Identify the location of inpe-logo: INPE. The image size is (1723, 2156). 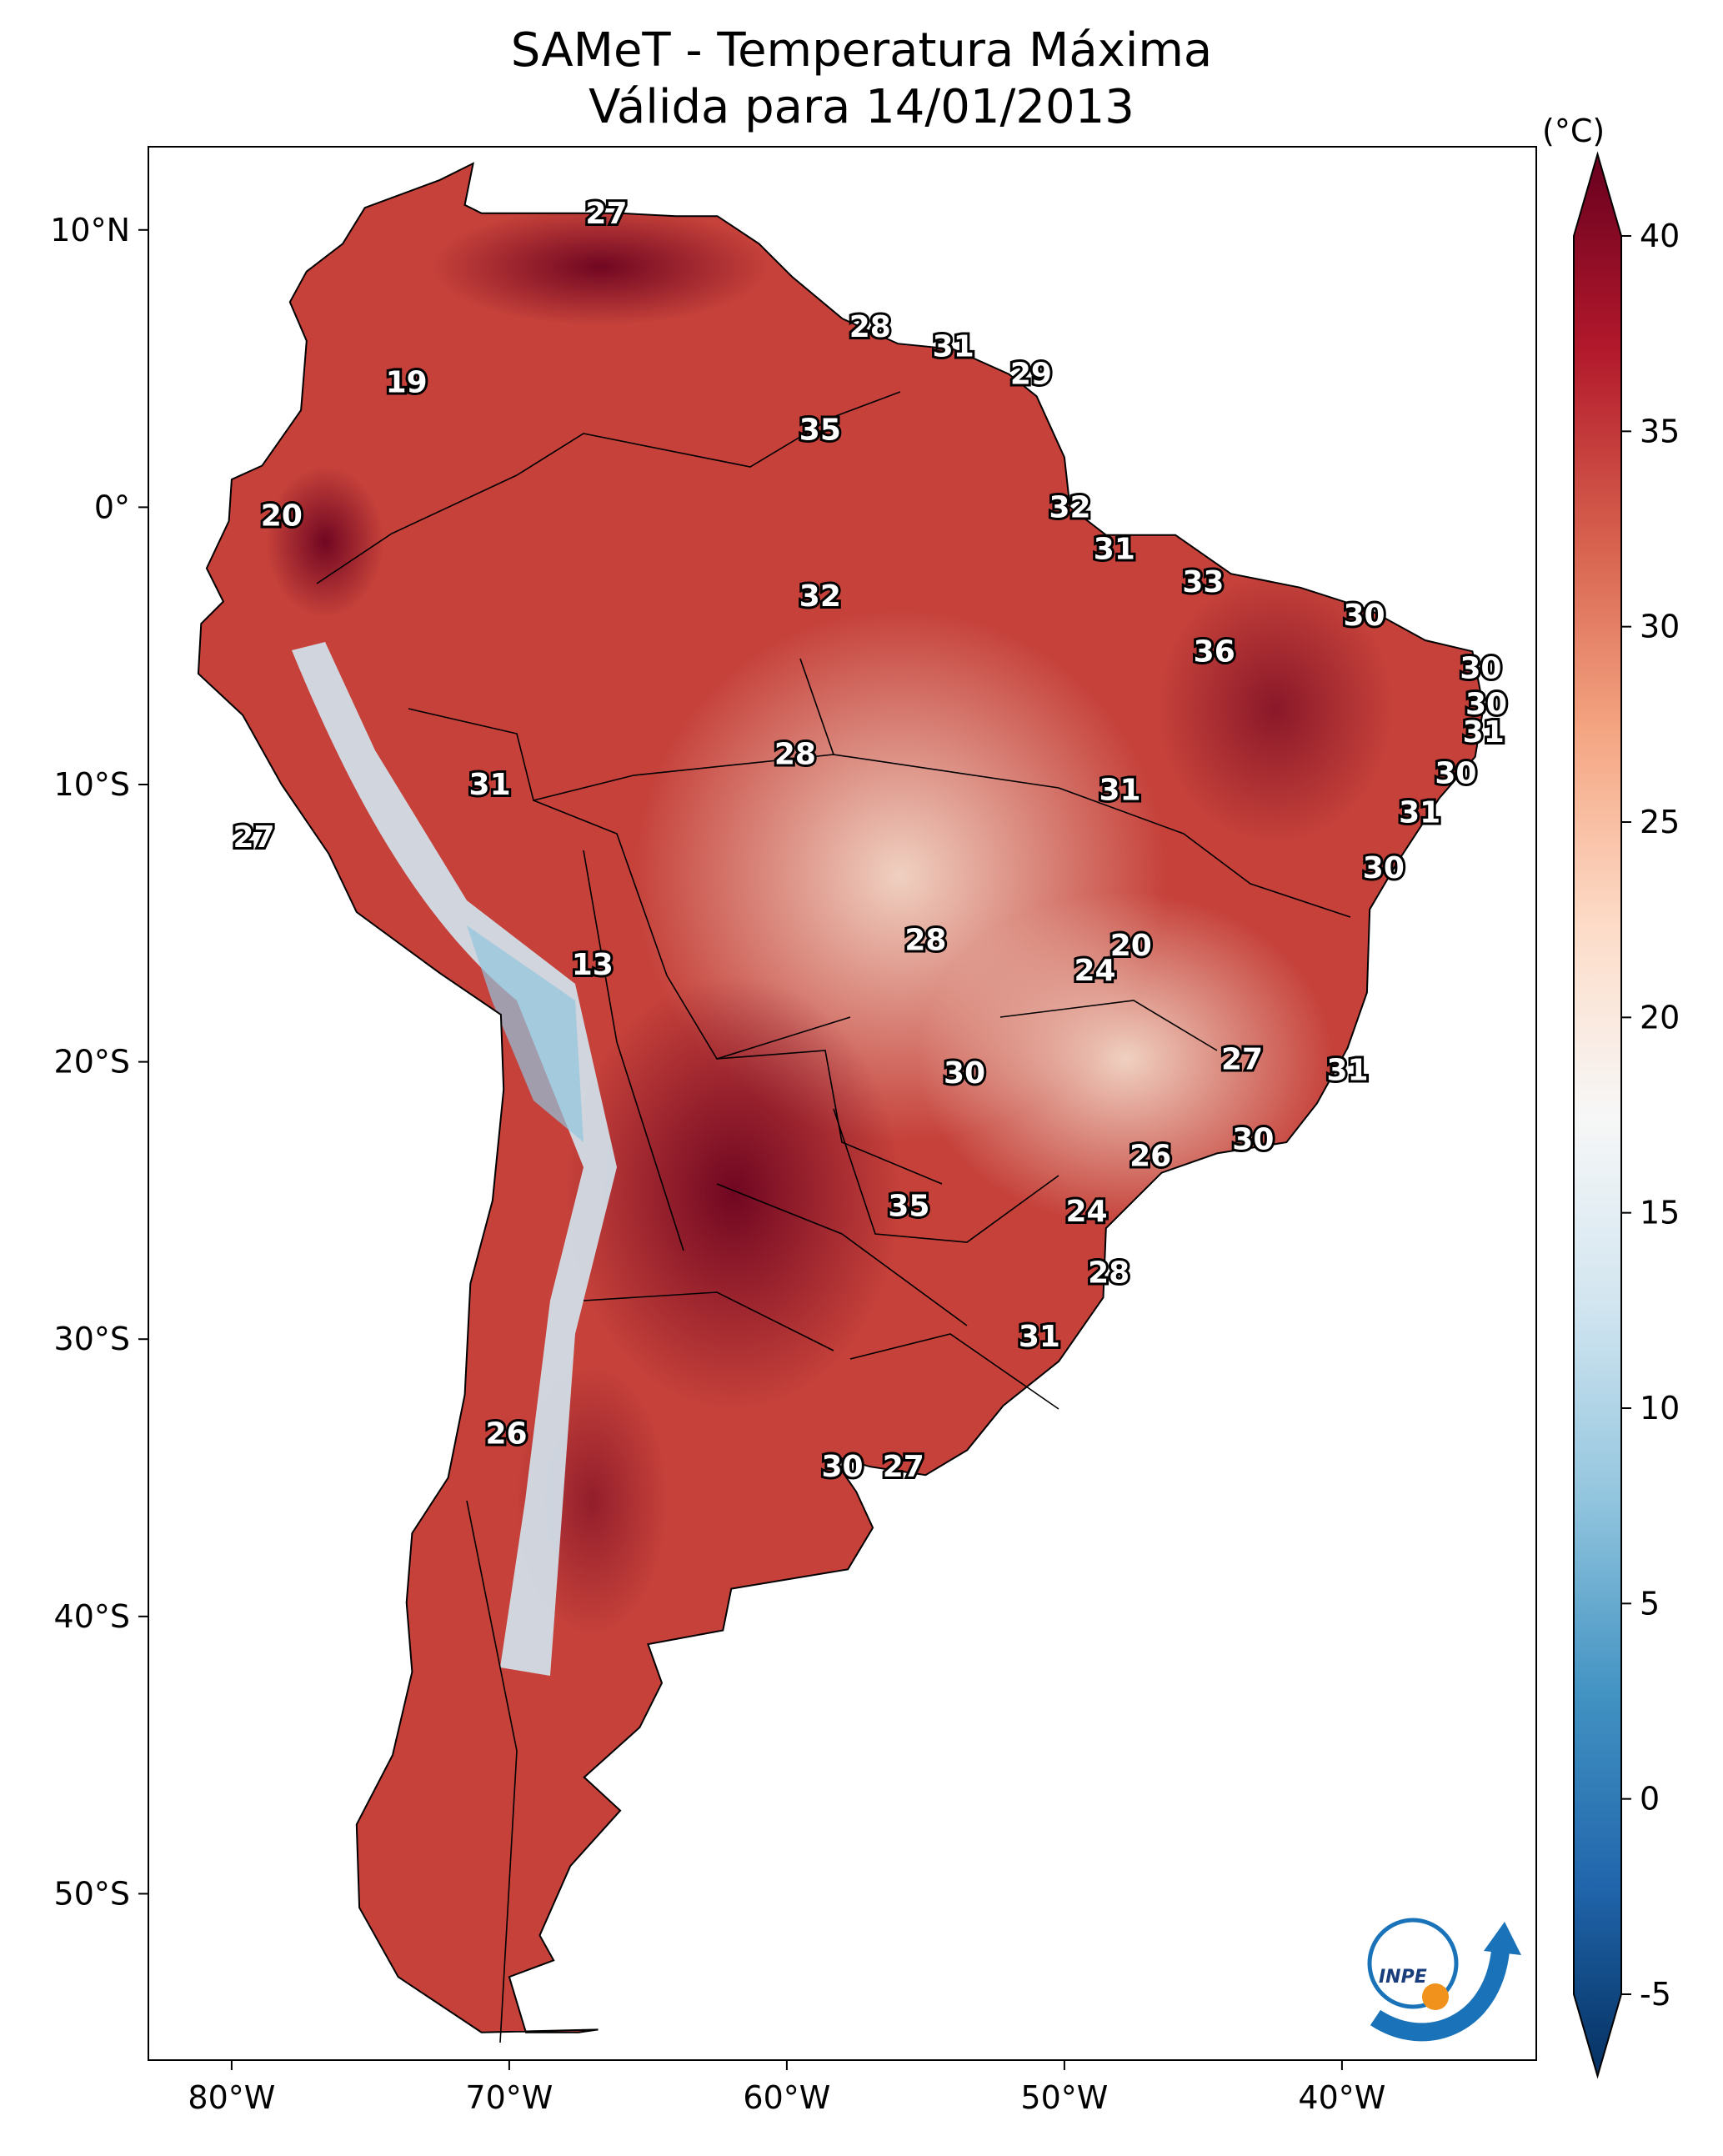
(1444, 1980).